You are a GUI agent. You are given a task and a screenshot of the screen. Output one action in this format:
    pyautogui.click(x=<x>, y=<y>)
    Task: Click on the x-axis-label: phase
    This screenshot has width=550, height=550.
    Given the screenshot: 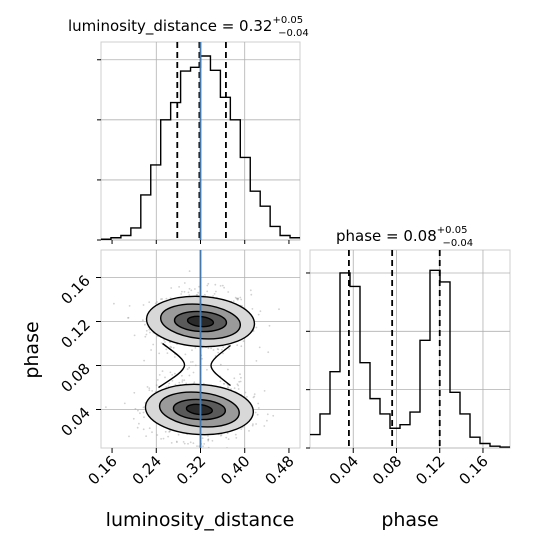 What is the action you would take?
    pyautogui.click(x=409, y=520)
    